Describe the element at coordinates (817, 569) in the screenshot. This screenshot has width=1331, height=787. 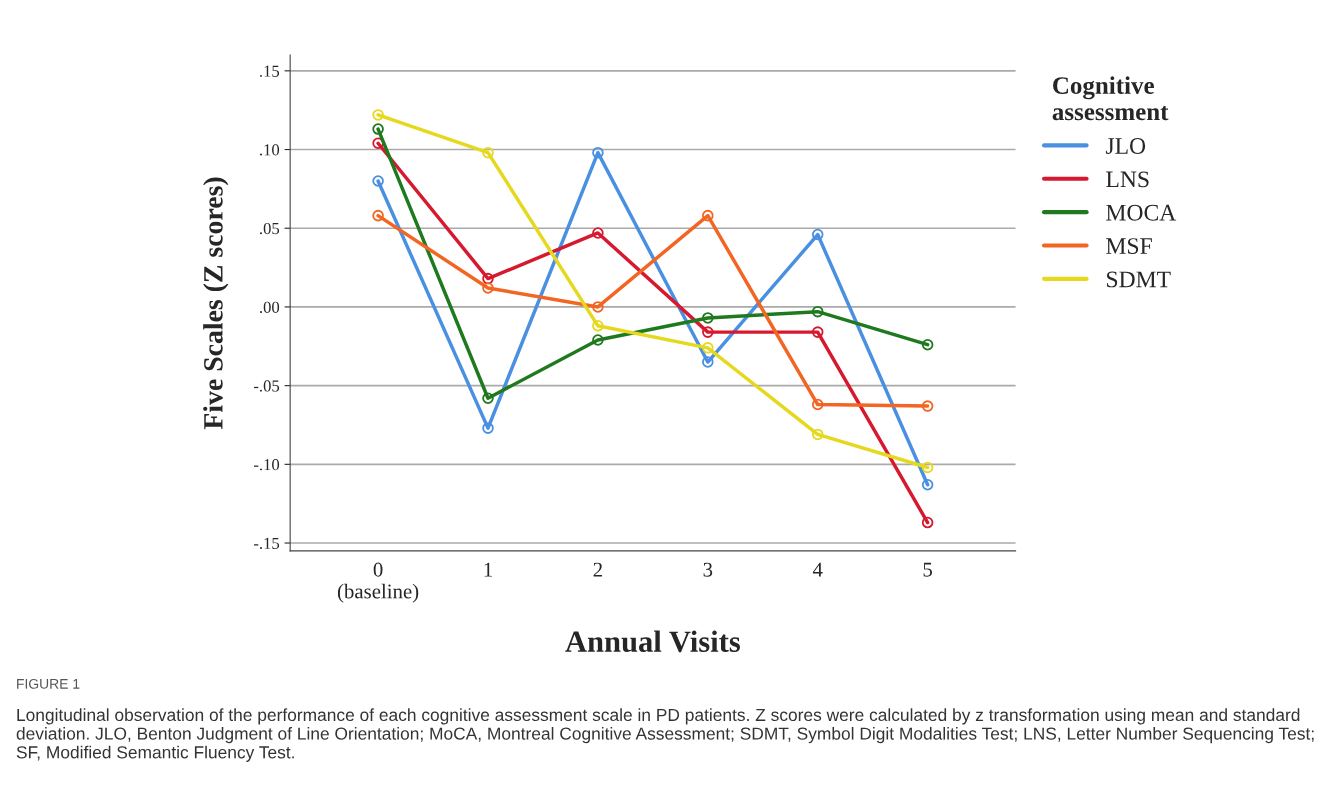
I see `x-tick-label: 4` at that location.